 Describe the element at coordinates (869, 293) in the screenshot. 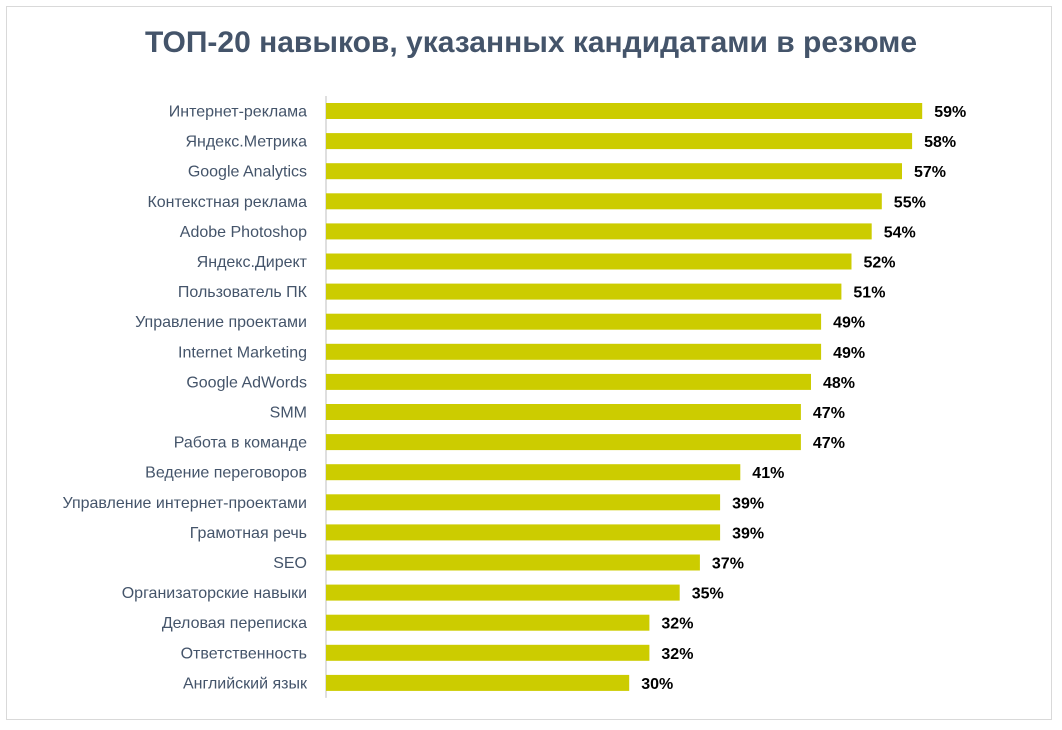

I see `value-label: 51%` at that location.